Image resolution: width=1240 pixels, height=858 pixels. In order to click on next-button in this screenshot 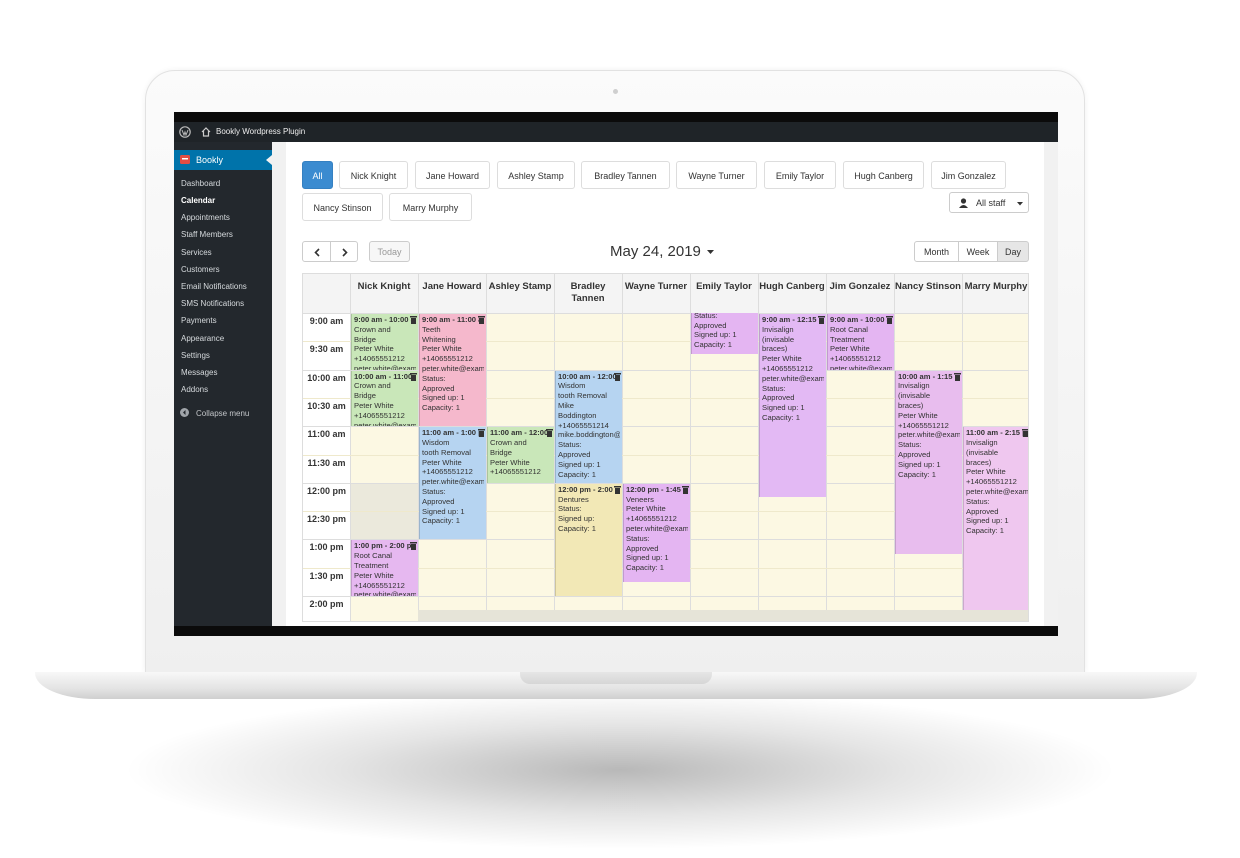, I will do `click(344, 251)`.